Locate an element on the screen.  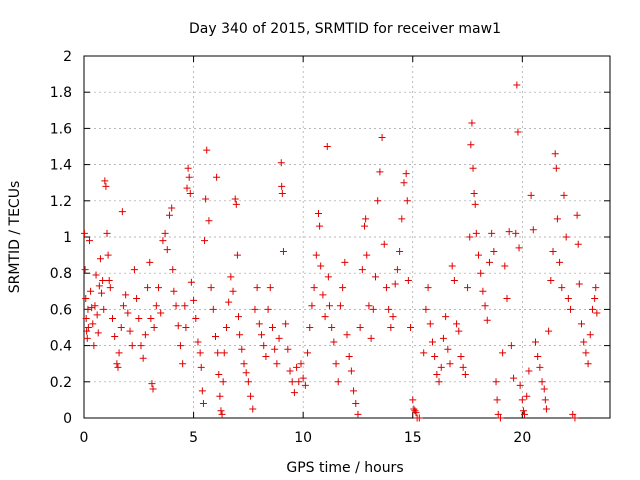
x-tick-label: 20 is located at coordinates (522, 438).